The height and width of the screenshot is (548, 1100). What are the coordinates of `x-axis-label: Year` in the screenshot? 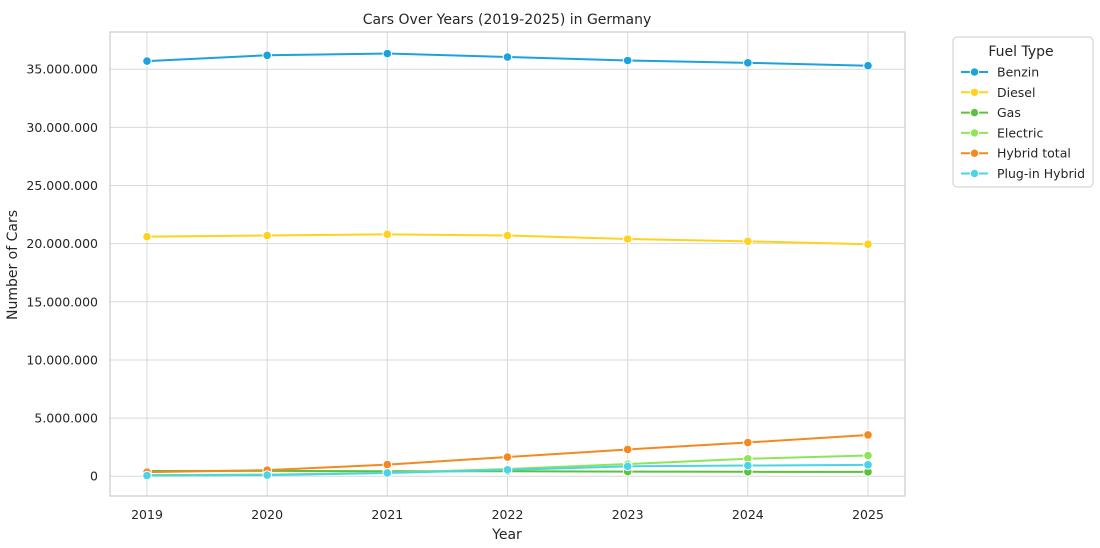 It's located at (506, 535).